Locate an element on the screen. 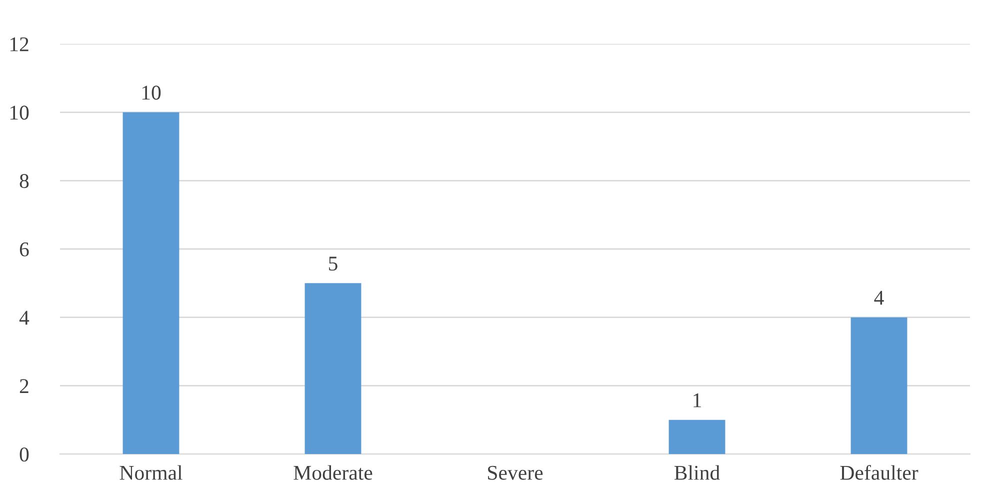  y-tick-label: 8 is located at coordinates (24, 181).